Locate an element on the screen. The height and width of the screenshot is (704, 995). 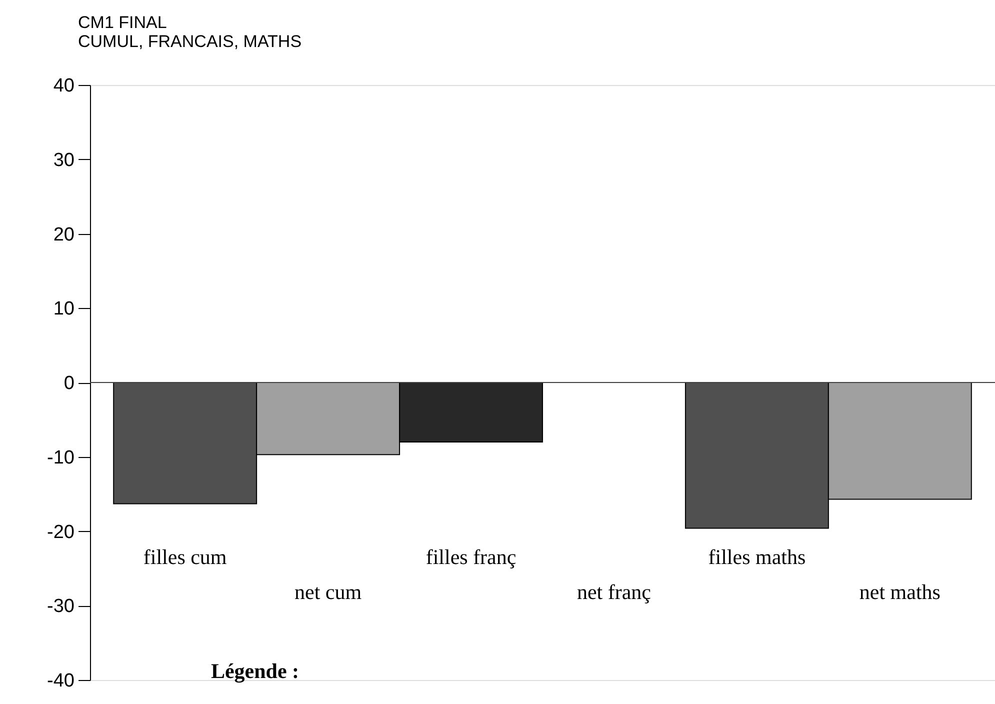
text: CM1 FINAL is located at coordinates (122, 22).